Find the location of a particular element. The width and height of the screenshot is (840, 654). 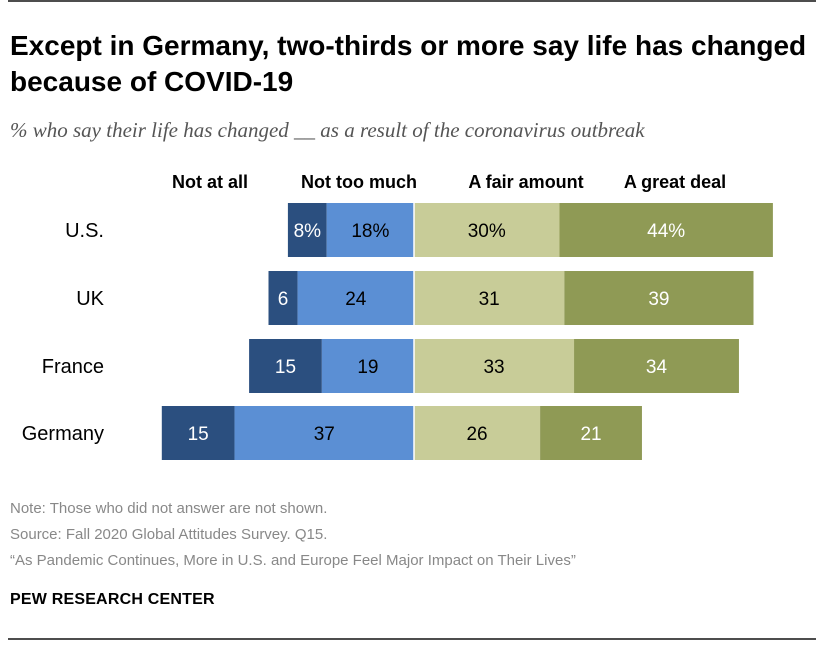

bar-uk-a-great-deal is located at coordinates (659, 298).